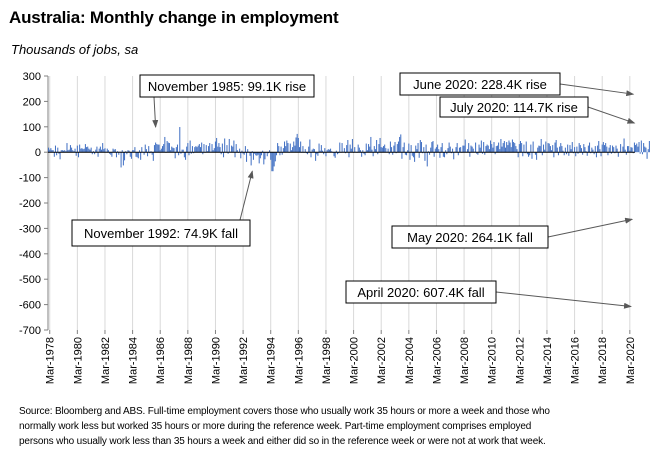 Image resolution: width=650 pixels, height=455 pixels. What do you see at coordinates (437, 360) in the screenshot?
I see `x-tick-label: Mar-2006` at bounding box center [437, 360].